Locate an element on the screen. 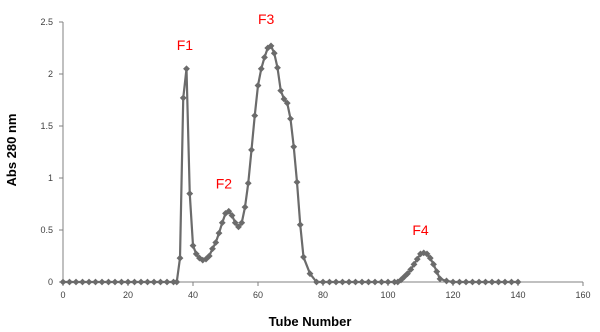 Image resolution: width=600 pixels, height=332 pixels. annotation-label: F1 is located at coordinates (185, 45).